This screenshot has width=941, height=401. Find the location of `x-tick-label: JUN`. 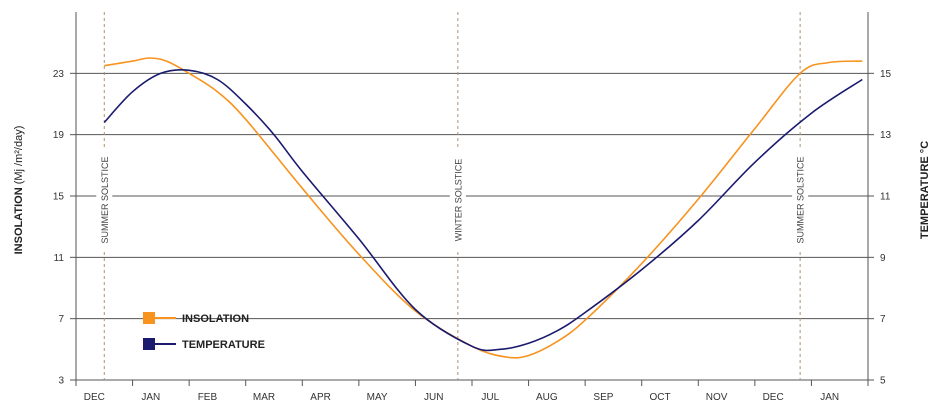

x-tick-label: JUN is located at coordinates (433, 396).